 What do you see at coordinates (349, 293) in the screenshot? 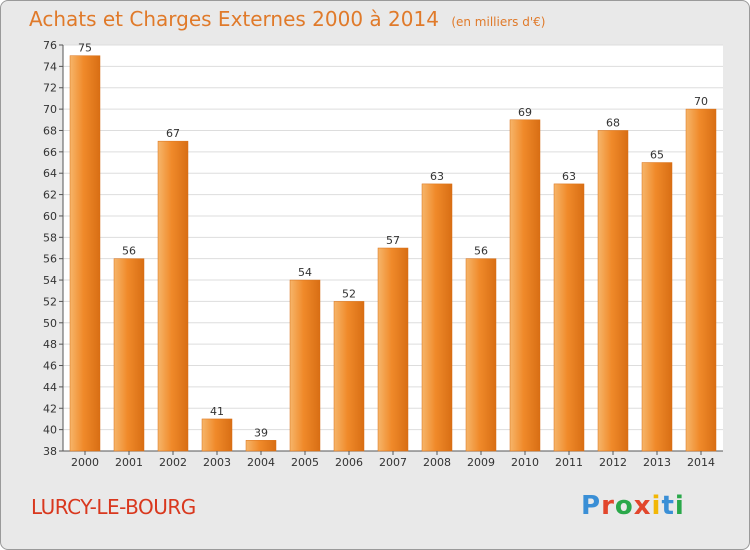
I see `bar-value-label: 52` at bounding box center [349, 293].